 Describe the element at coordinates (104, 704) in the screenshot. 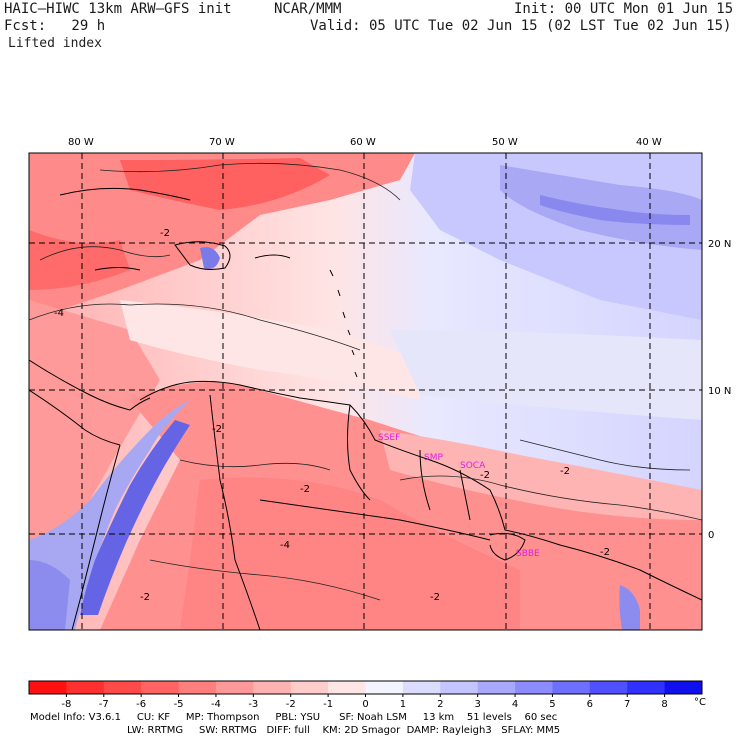

I see `colorbar-tick-label: -7` at that location.